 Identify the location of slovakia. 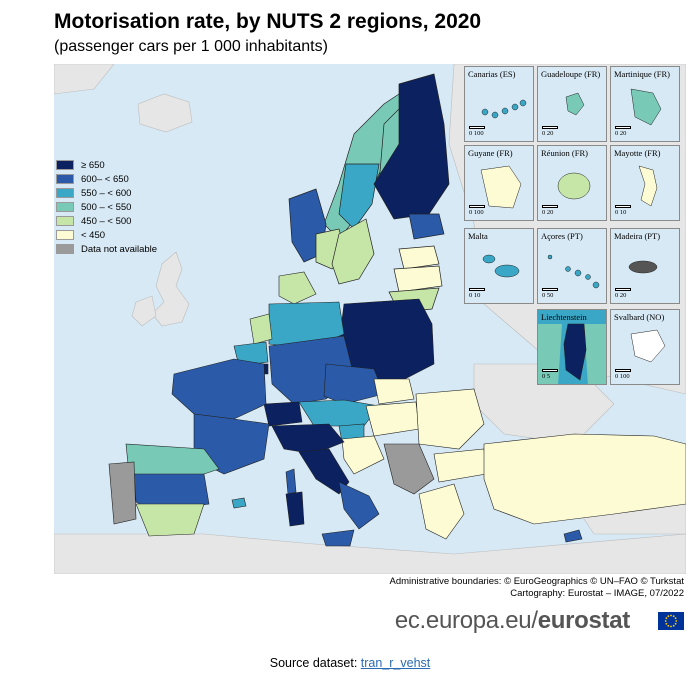
(394, 391).